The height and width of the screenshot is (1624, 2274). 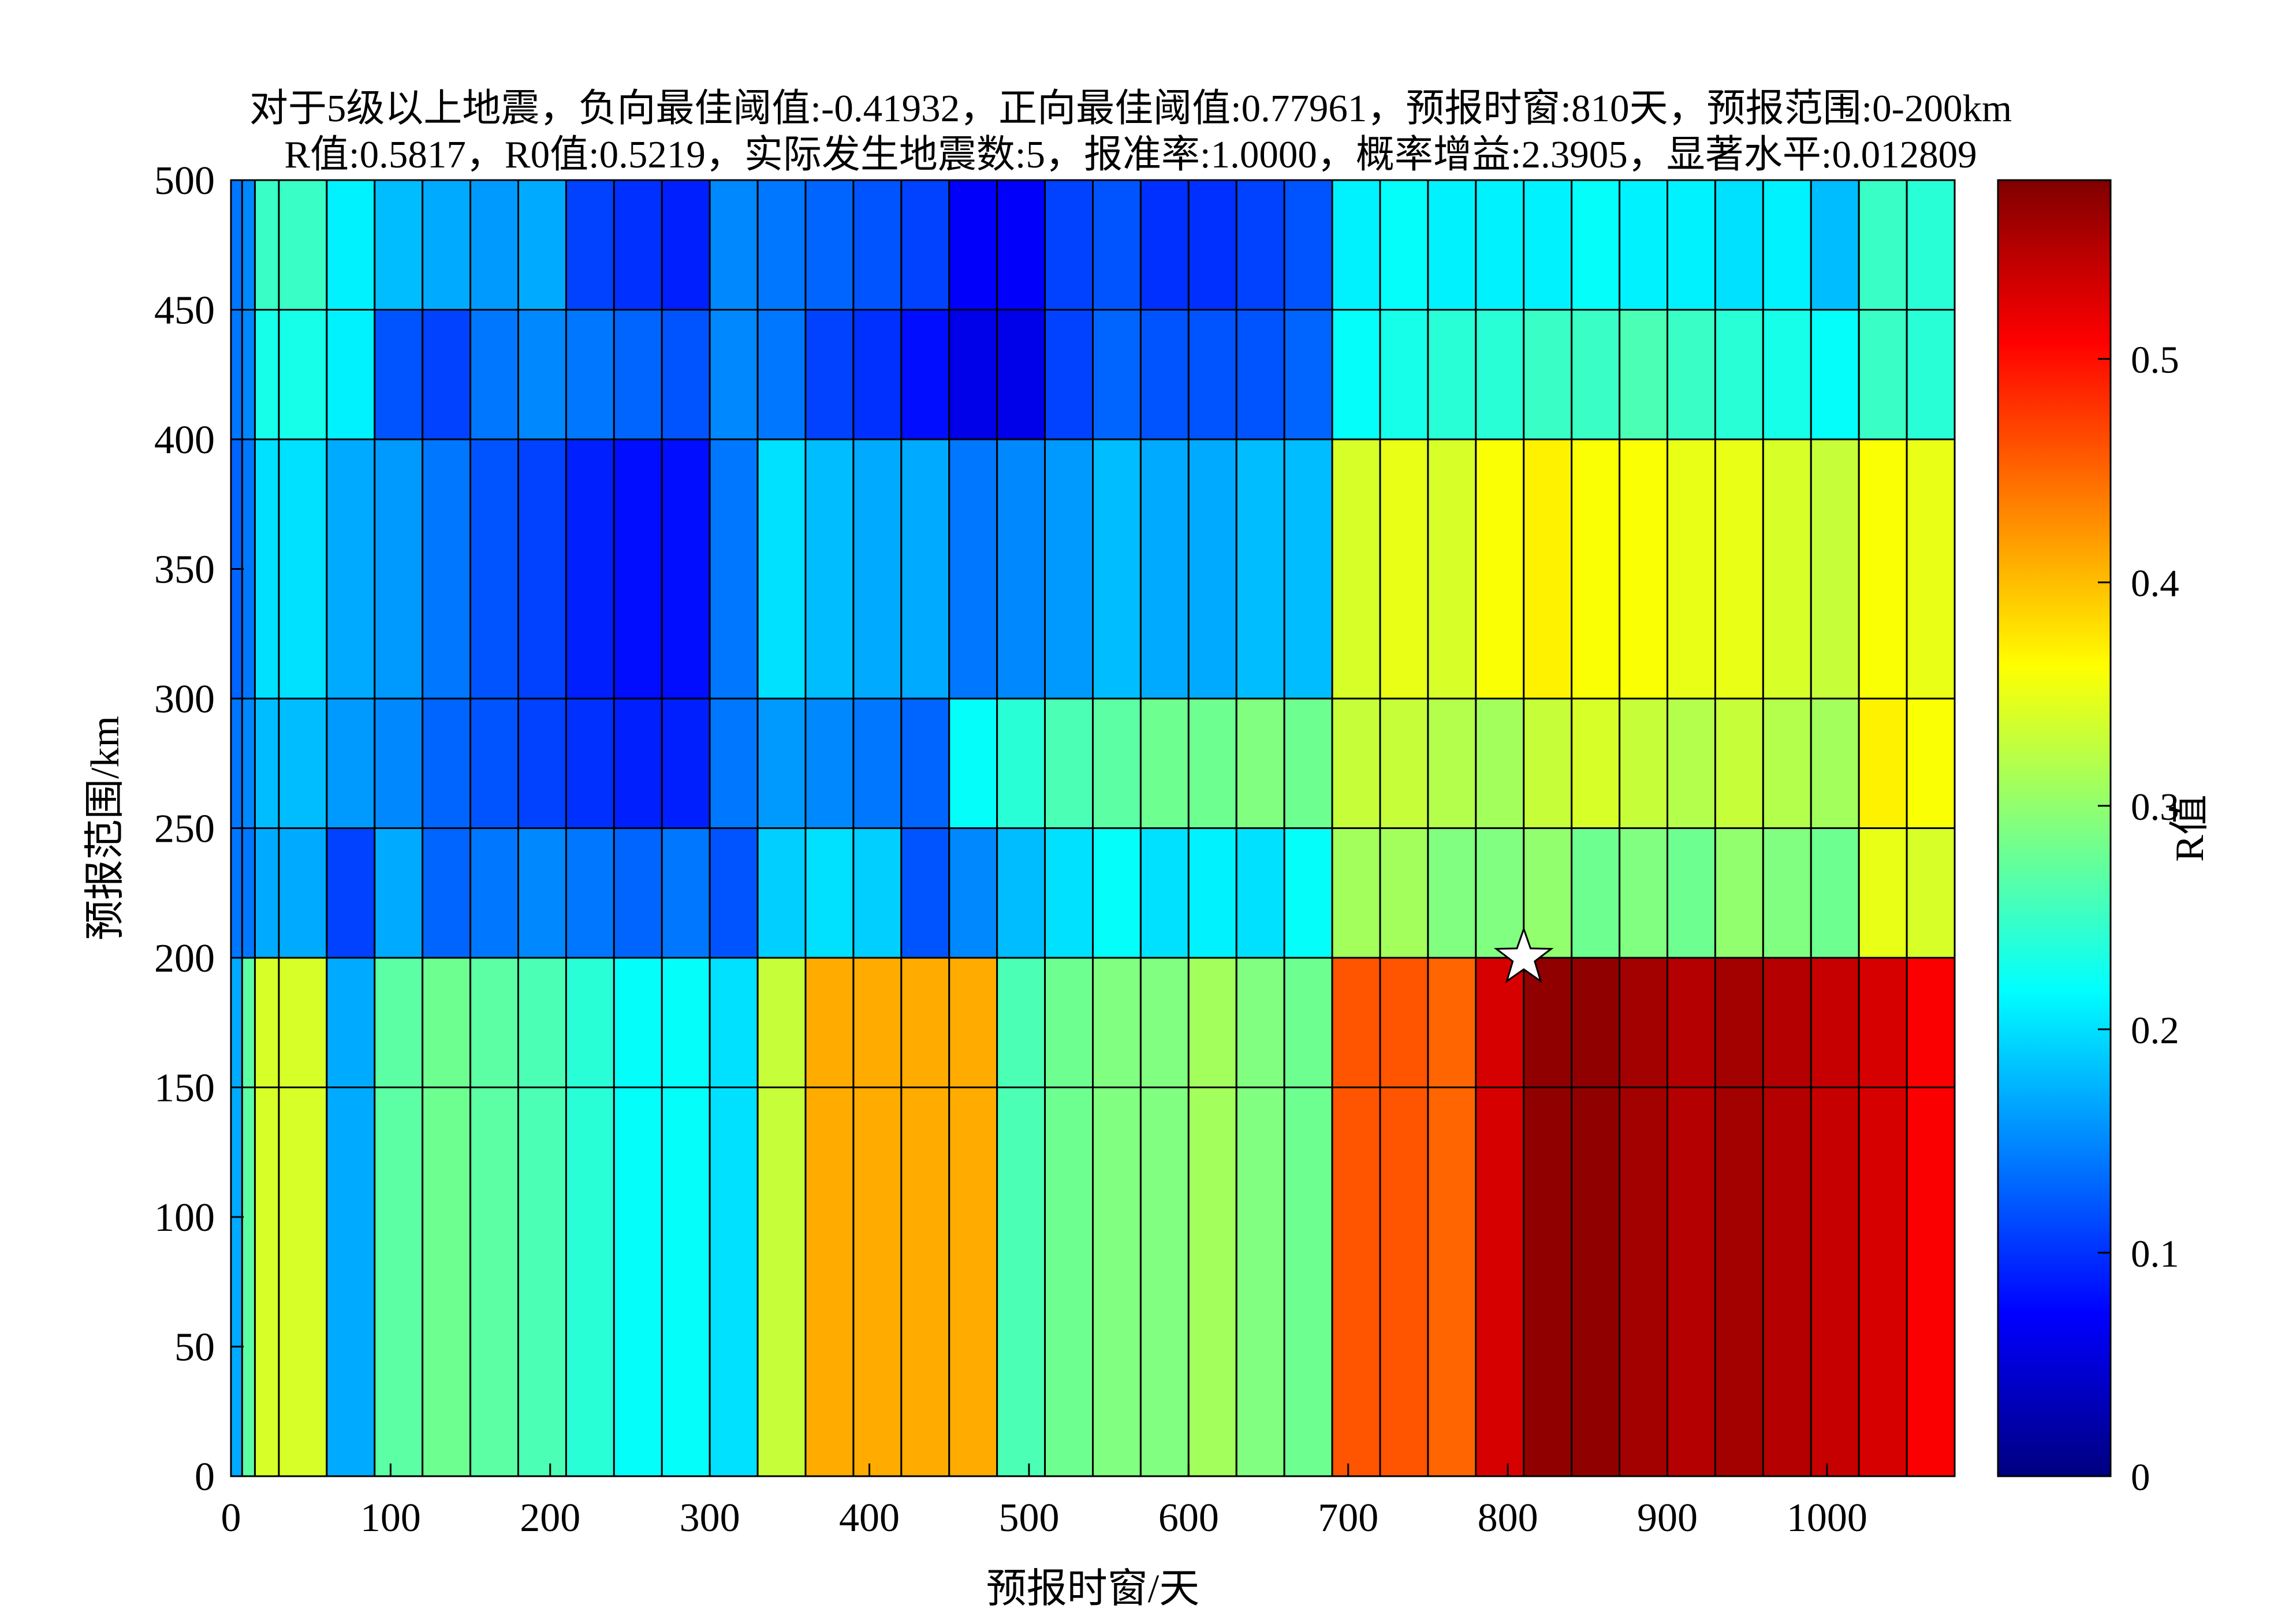 I want to click on y-tick-label: 200, so click(x=185, y=958).